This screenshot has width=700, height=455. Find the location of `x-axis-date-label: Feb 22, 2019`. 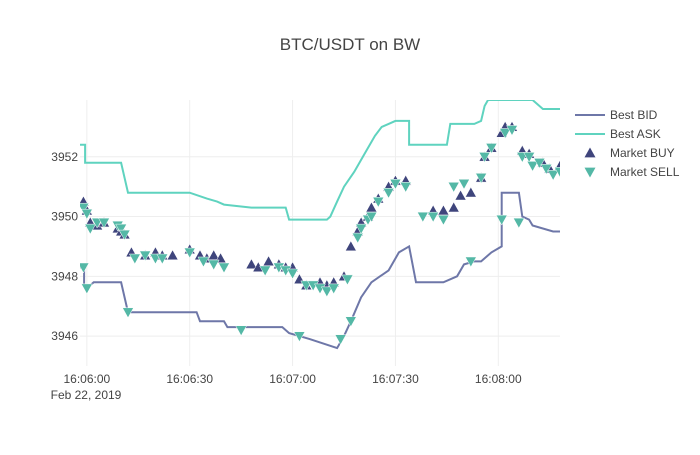

x-axis-date-label: Feb 22, 2019 is located at coordinates (86, 395).